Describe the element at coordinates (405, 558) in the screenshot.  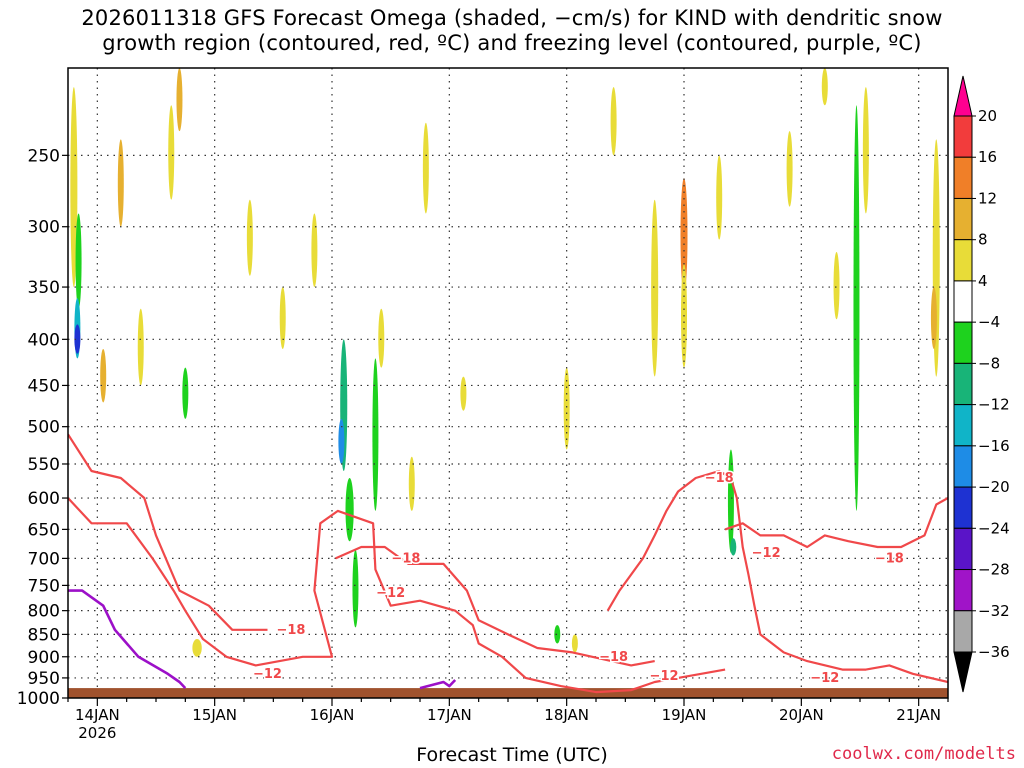
I see `contour-label-2: −18` at that location.